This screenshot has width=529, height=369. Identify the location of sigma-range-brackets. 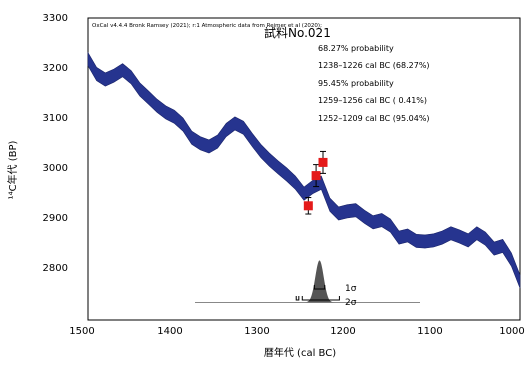
(317, 293).